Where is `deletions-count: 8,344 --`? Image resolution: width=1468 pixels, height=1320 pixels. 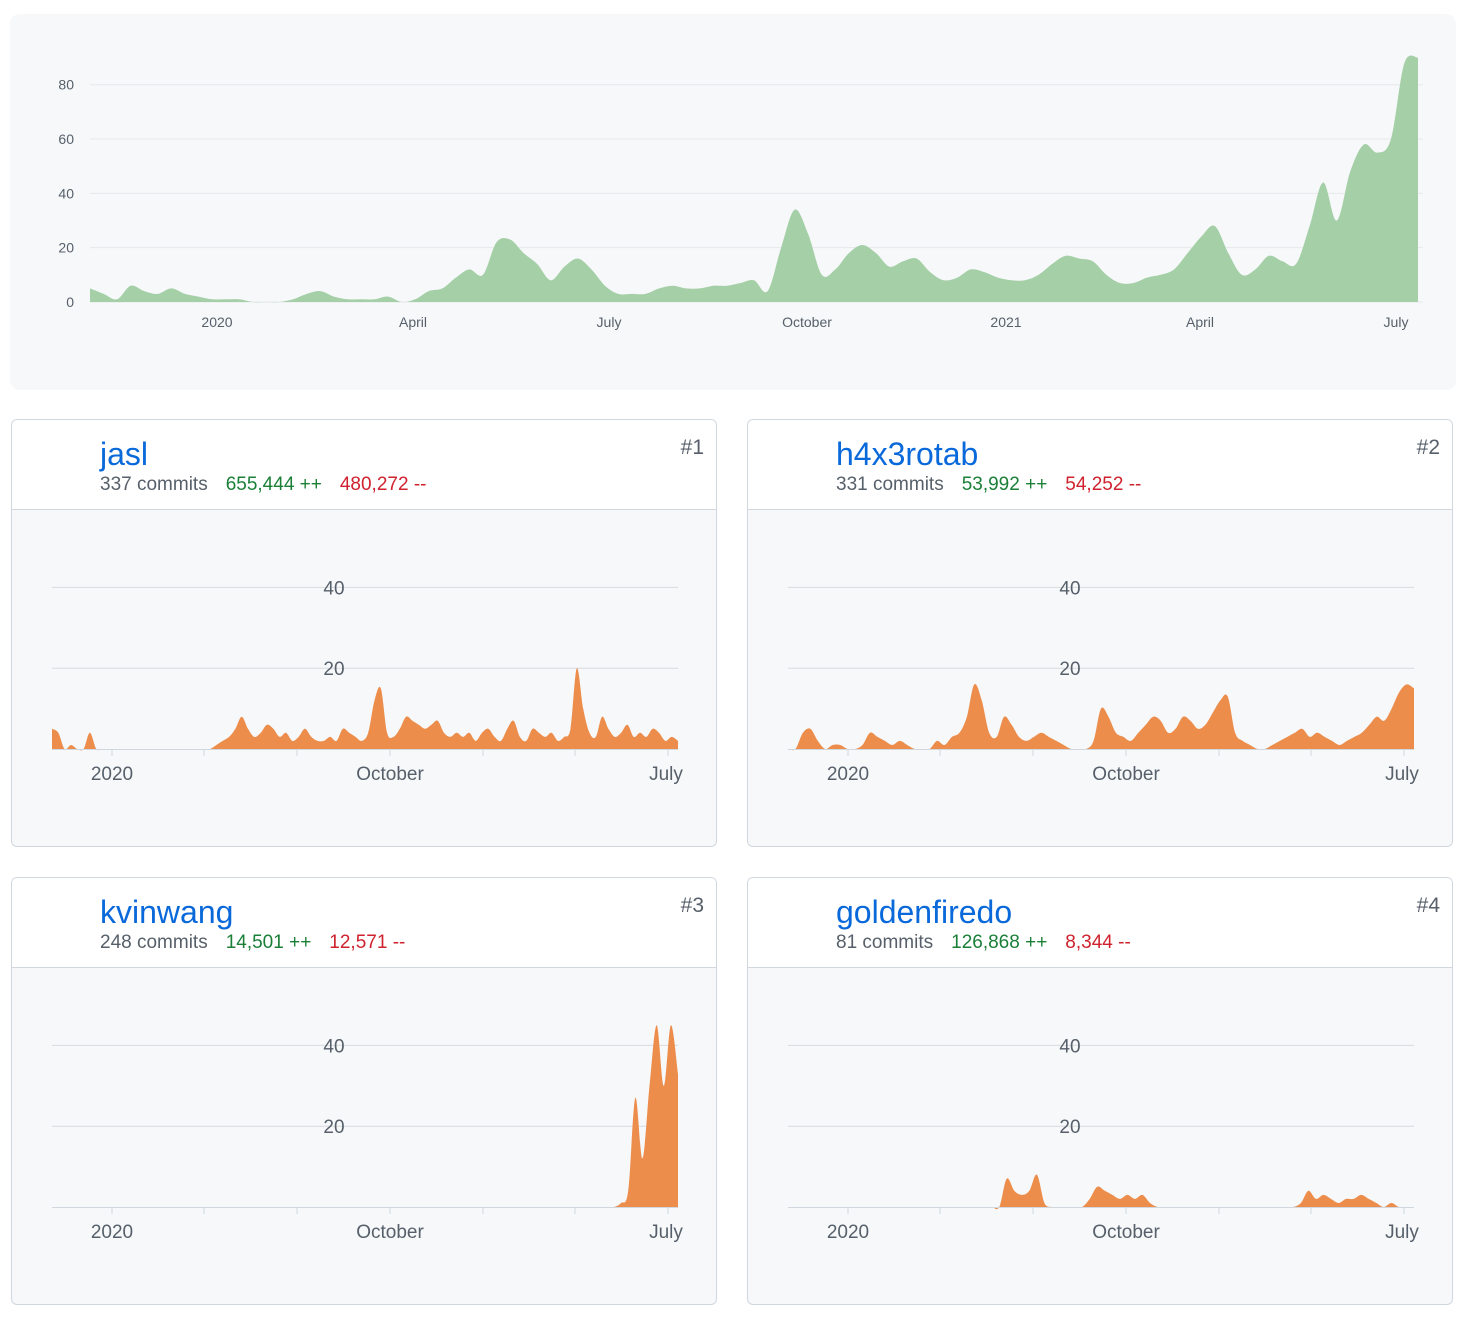
deletions-count: 8,344 -- is located at coordinates (1098, 942).